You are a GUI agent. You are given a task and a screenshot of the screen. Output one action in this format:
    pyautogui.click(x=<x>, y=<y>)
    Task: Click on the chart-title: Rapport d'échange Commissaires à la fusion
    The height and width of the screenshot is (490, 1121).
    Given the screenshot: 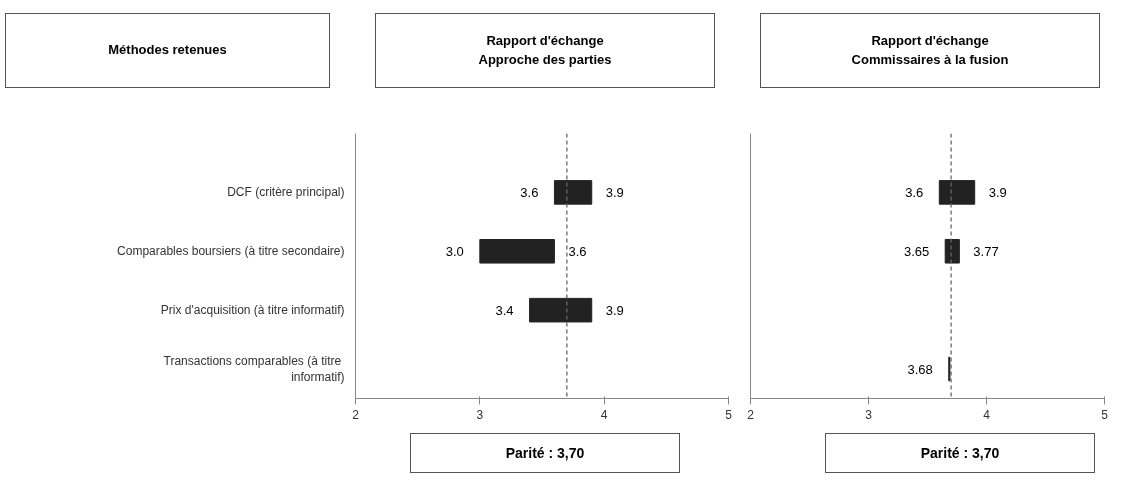 What is the action you would take?
    pyautogui.click(x=930, y=50)
    